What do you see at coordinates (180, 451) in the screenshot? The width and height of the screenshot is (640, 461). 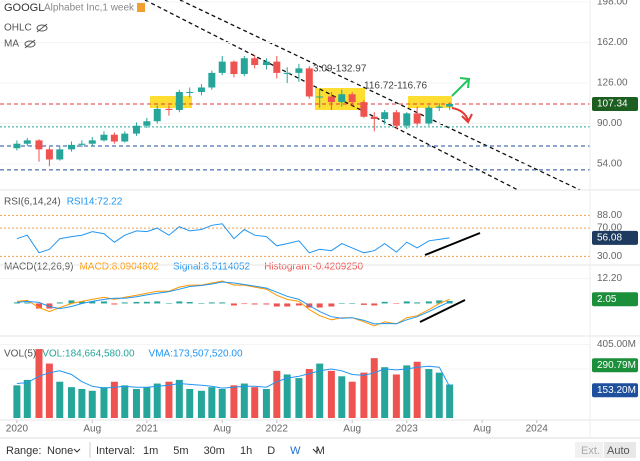 I see `interval-button: 5m` at bounding box center [180, 451].